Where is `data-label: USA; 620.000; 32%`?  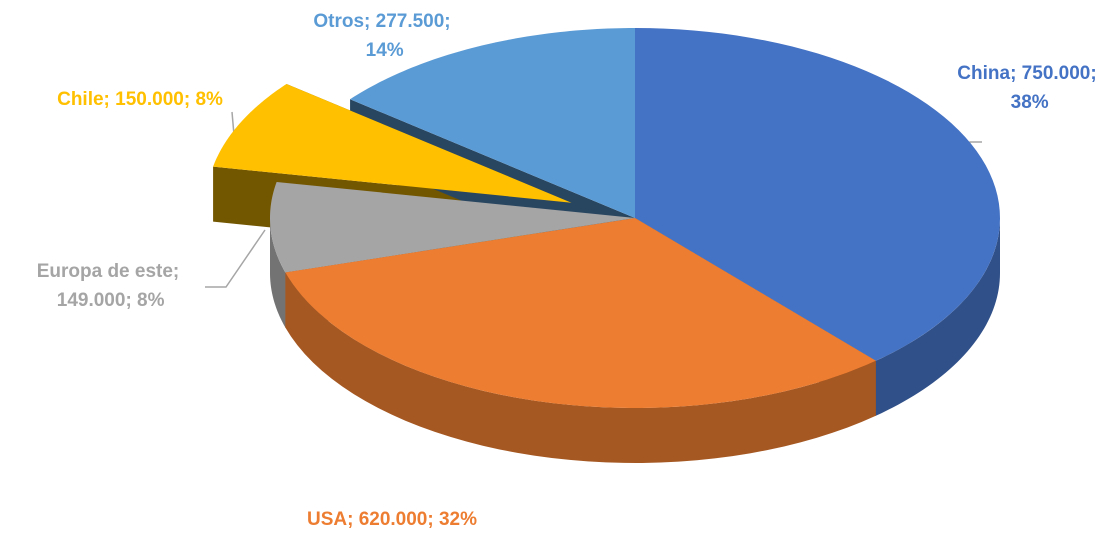
data-label: USA; 620.000; 32% is located at coordinates (392, 519).